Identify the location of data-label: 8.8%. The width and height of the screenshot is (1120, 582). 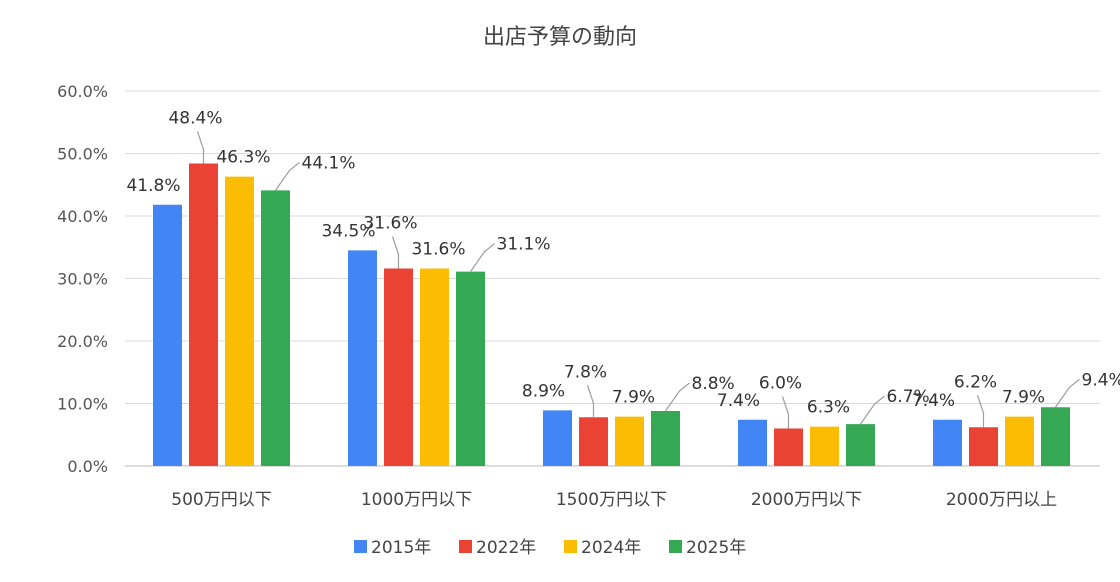
(713, 384).